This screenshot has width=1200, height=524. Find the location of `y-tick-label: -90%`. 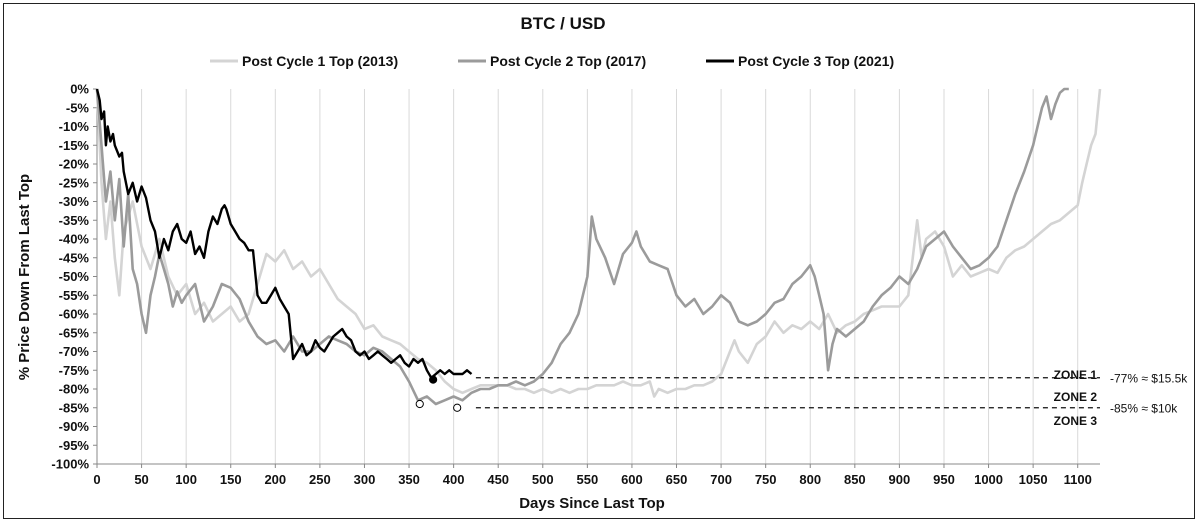

y-tick-label: -90% is located at coordinates (74, 426).